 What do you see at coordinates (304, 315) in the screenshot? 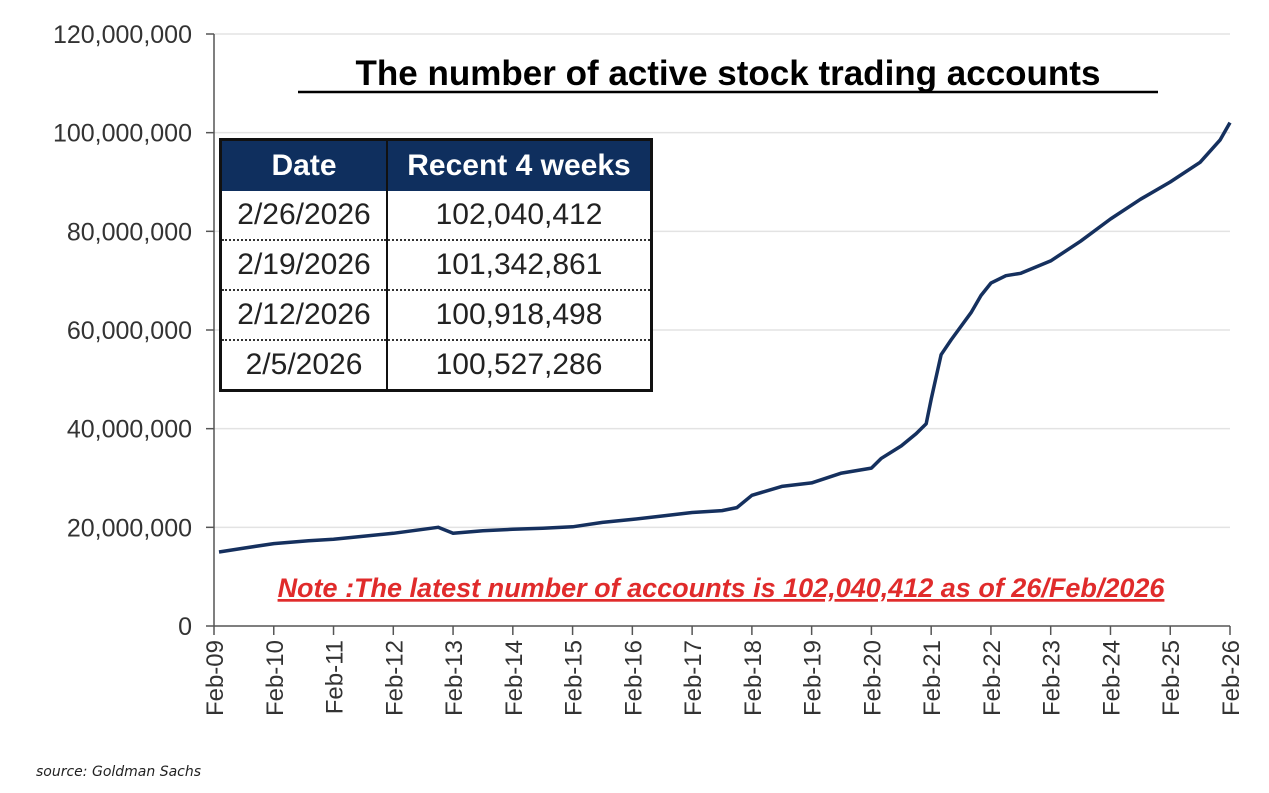
I see `table-cell-date: 2/12/2026` at bounding box center [304, 315].